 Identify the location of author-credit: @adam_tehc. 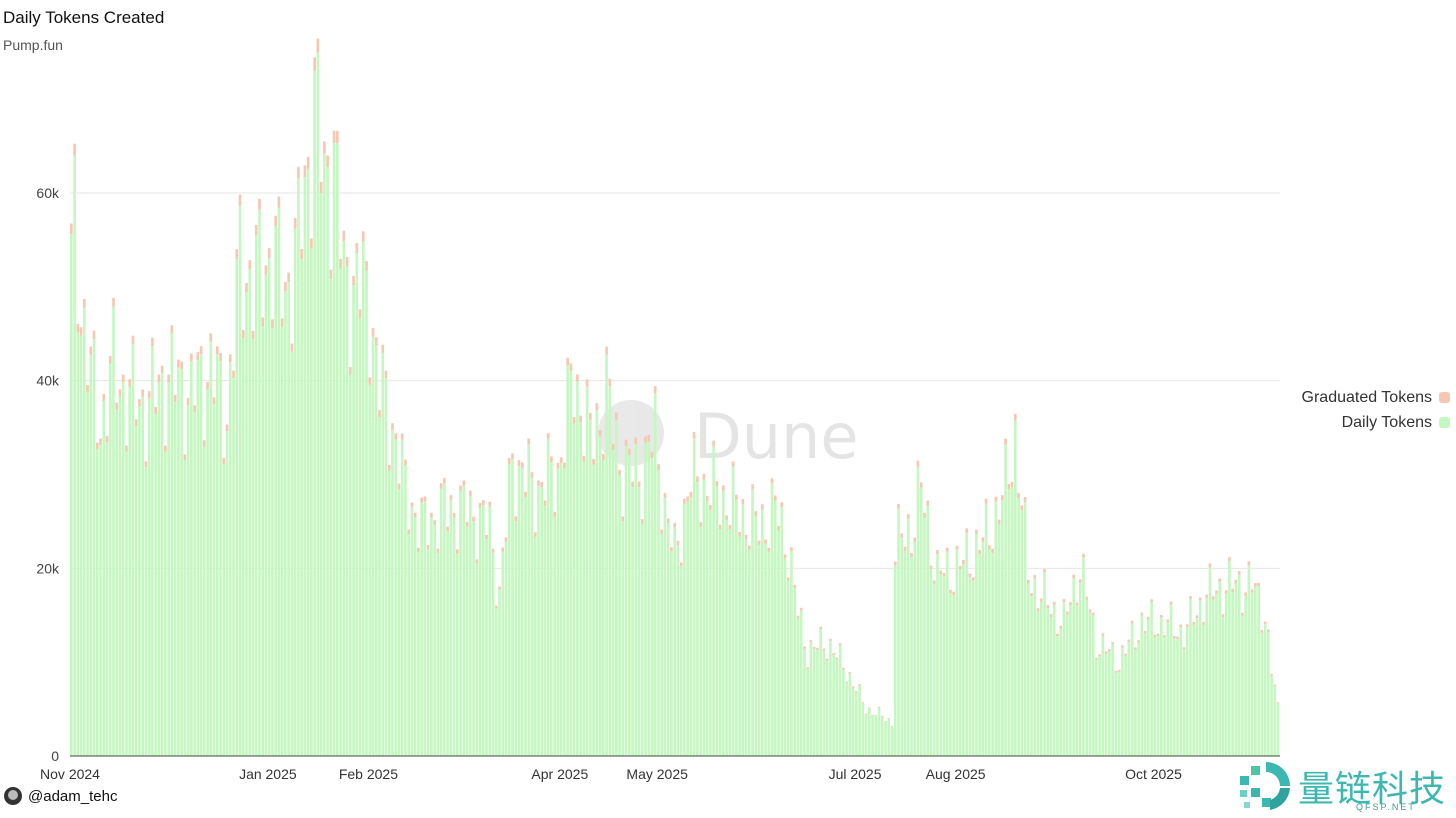
(60, 796).